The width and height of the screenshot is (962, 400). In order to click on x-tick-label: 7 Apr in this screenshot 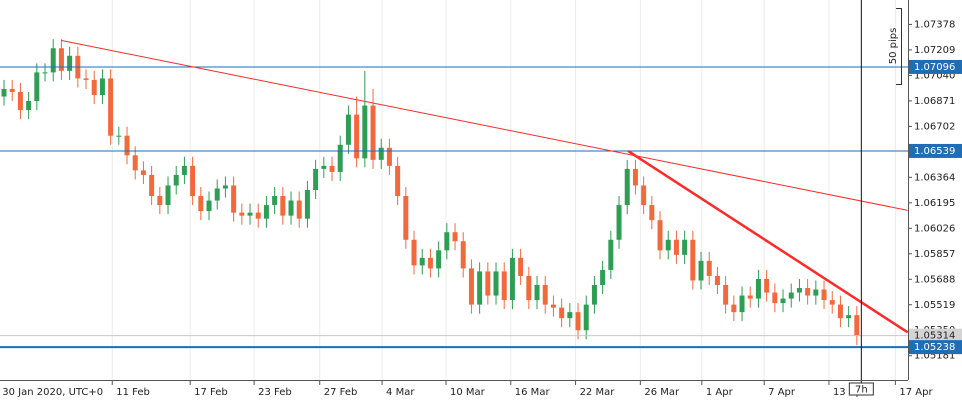, I will do `click(782, 392)`.